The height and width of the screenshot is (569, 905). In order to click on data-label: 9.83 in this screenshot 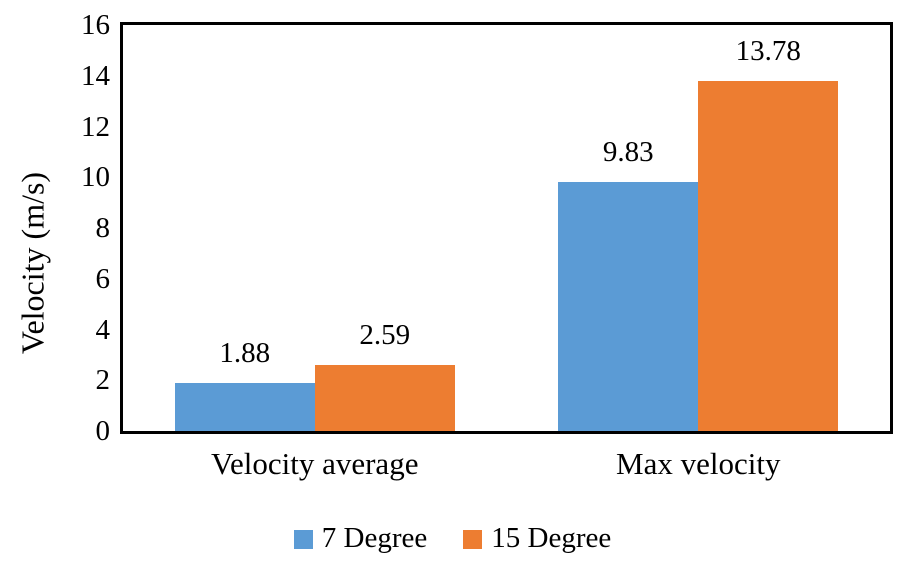, I will do `click(628, 151)`.